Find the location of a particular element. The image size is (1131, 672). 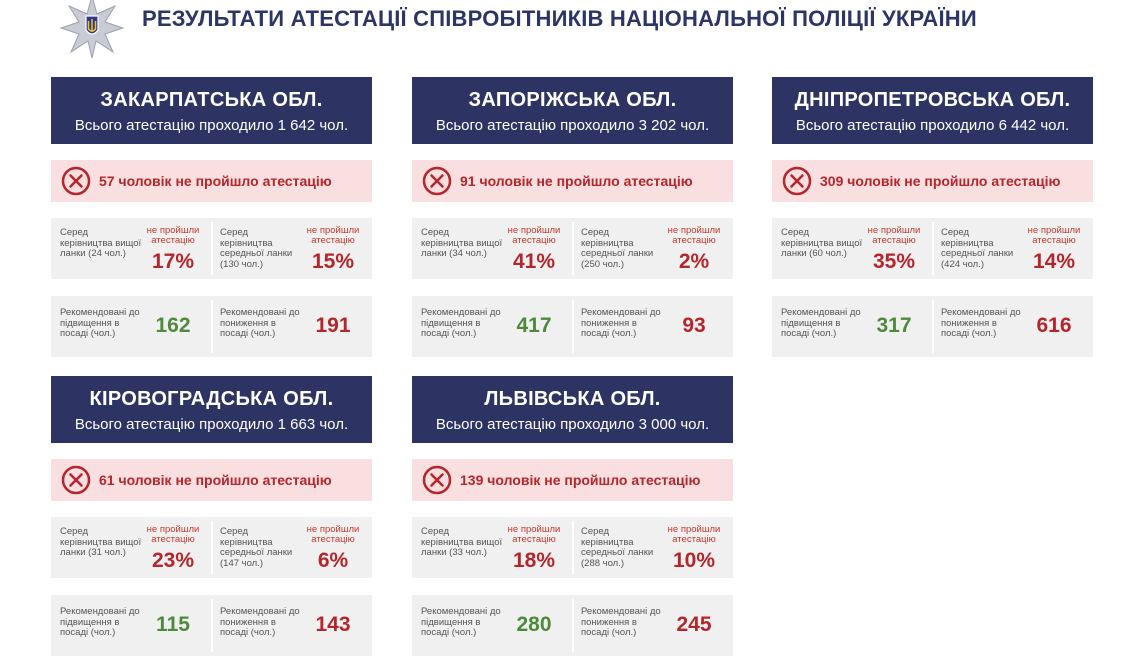

region-total: Всього атестацію проходило 3 202 чол. is located at coordinates (572, 125).